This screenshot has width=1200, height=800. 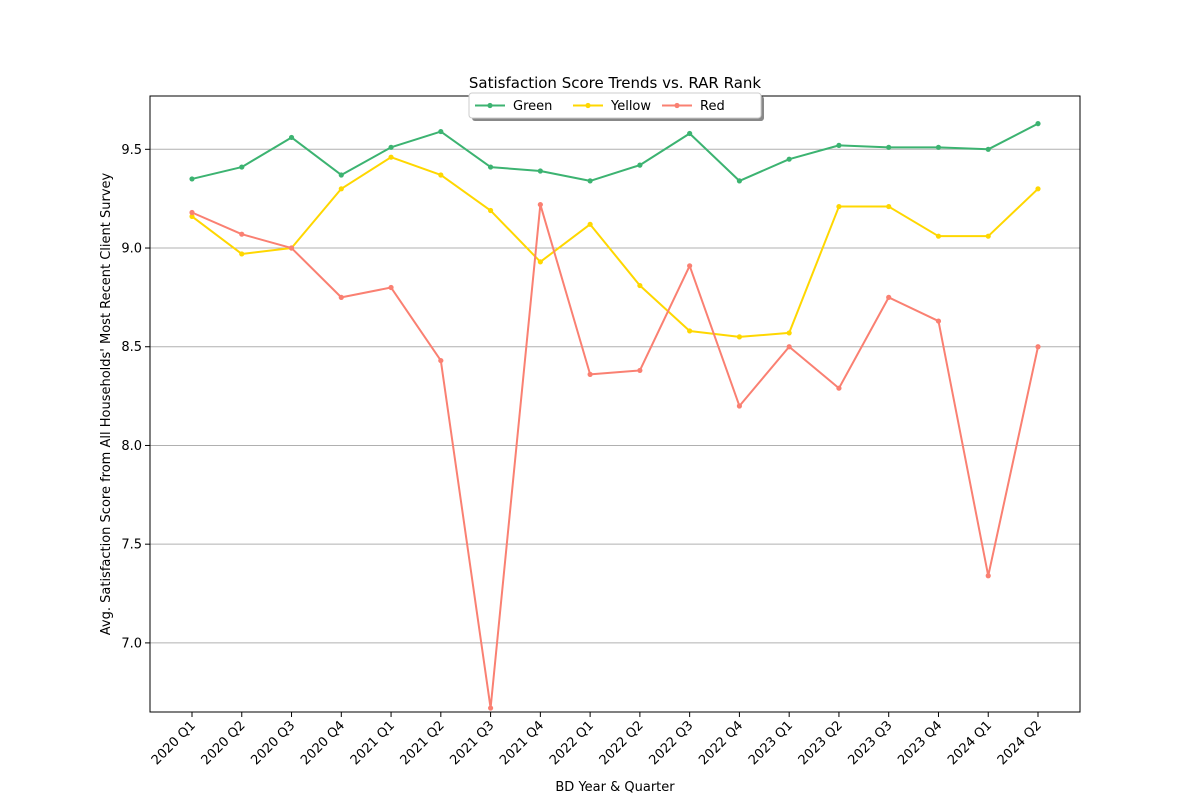 I want to click on legend: Green Yellow Red, so click(x=616, y=106).